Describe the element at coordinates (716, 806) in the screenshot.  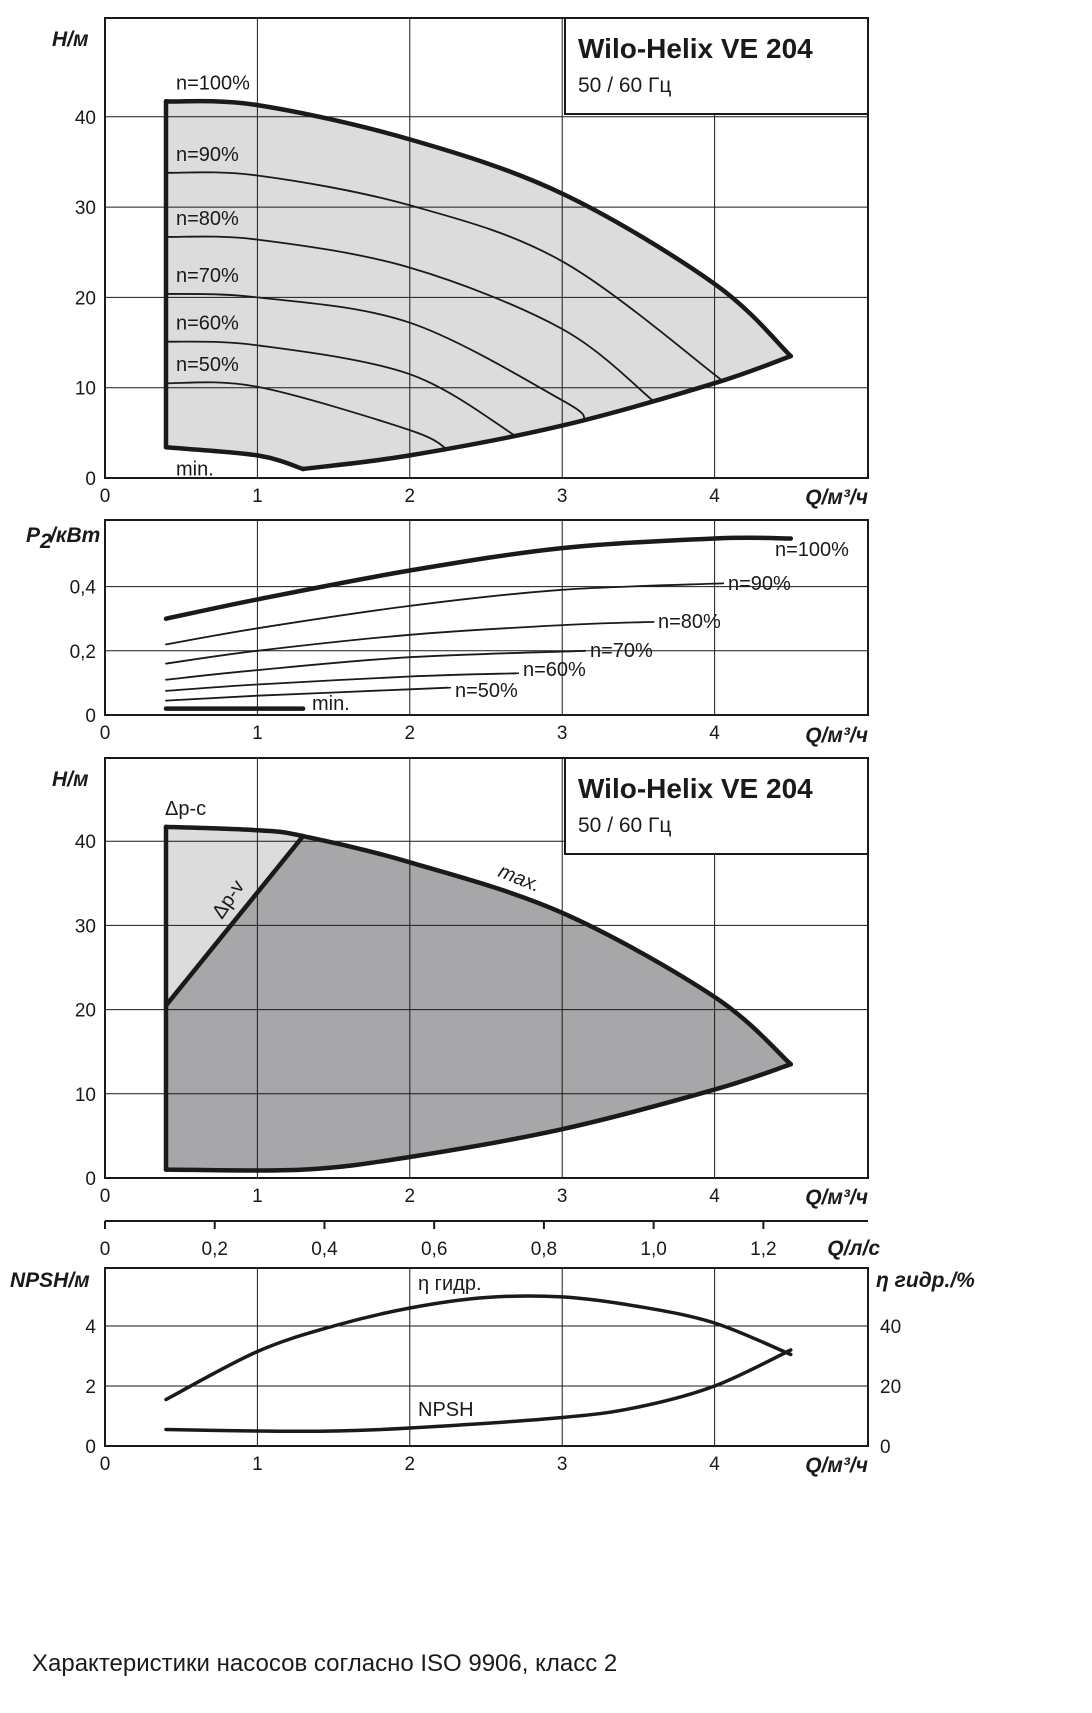
I see `panel-2-title-box` at that location.